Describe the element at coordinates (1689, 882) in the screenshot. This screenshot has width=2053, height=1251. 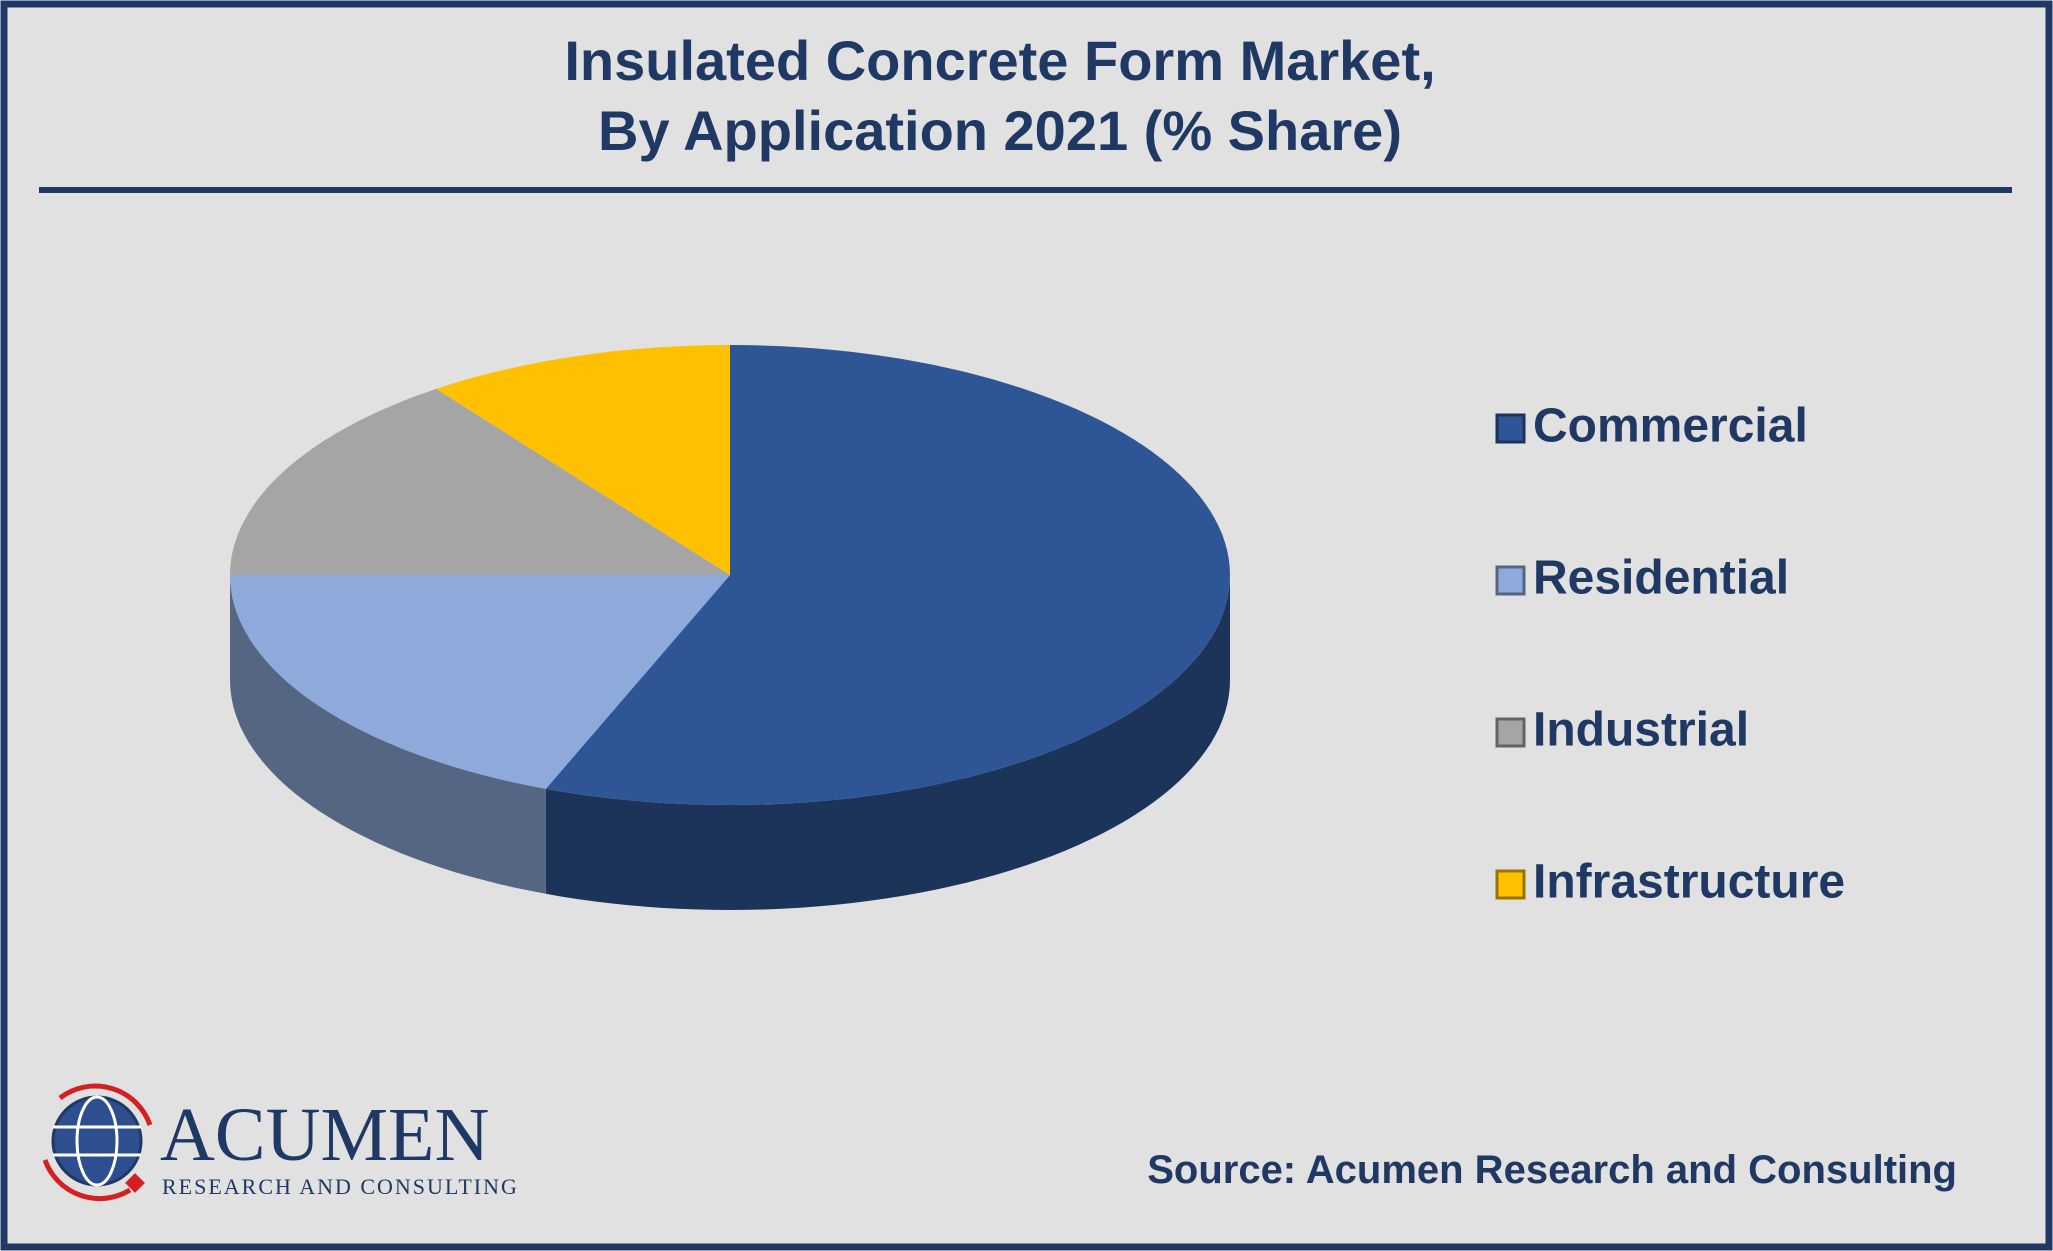
I see `legend-label: Infrastructure` at that location.